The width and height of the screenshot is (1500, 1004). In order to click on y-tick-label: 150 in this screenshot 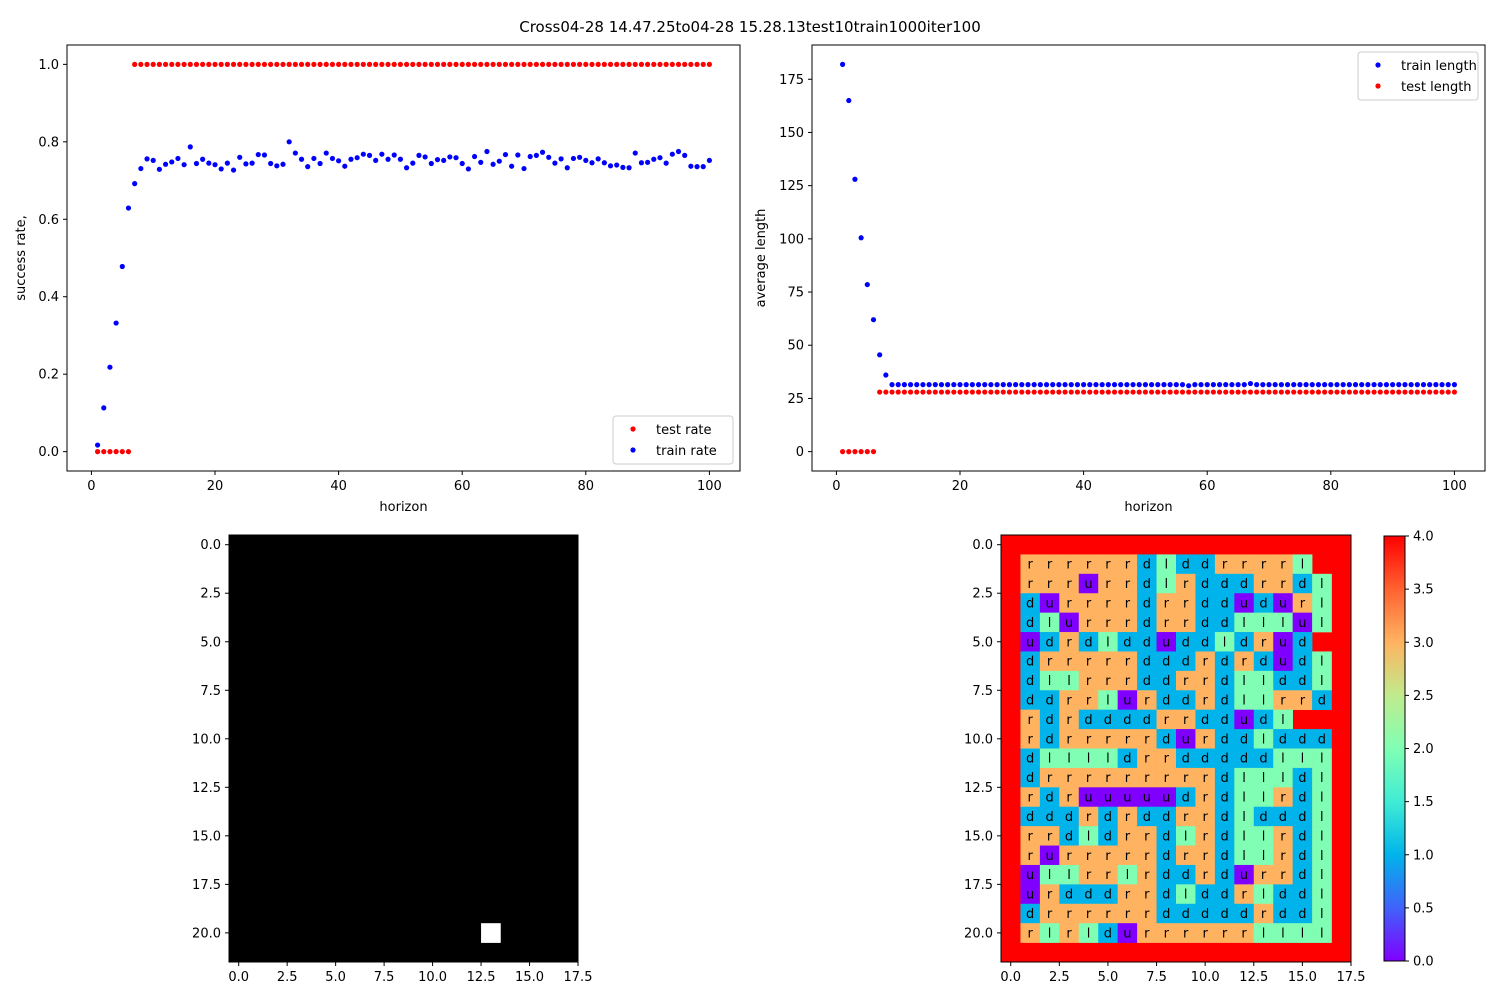, I will do `click(791, 133)`.